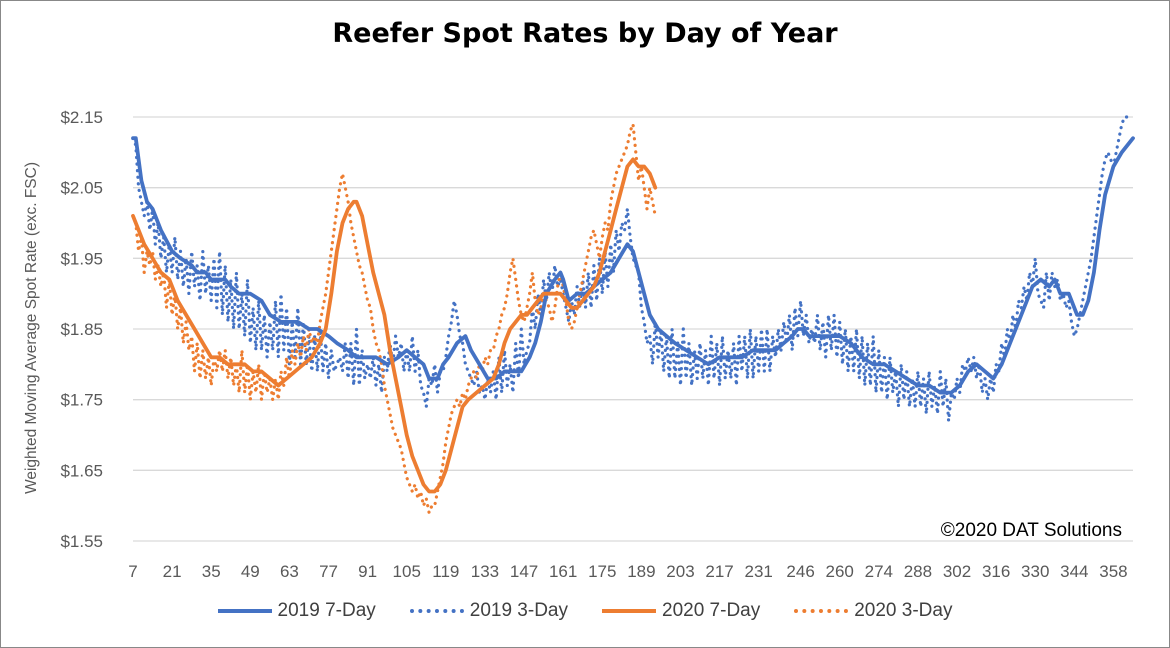  Describe the element at coordinates (563, 571) in the screenshot. I see `x-tick-label: 161` at that location.